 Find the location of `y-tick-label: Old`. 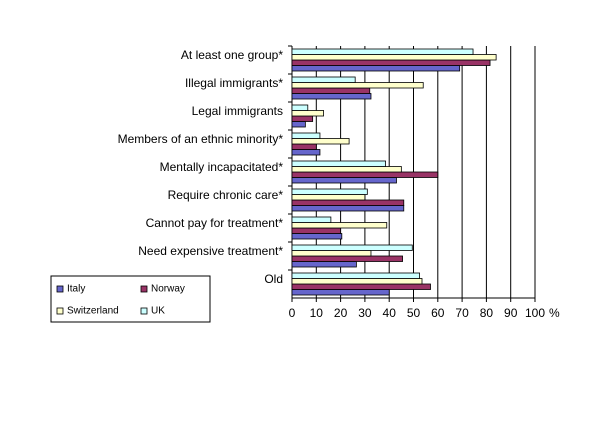

y-tick-label: Old is located at coordinates (273, 279).